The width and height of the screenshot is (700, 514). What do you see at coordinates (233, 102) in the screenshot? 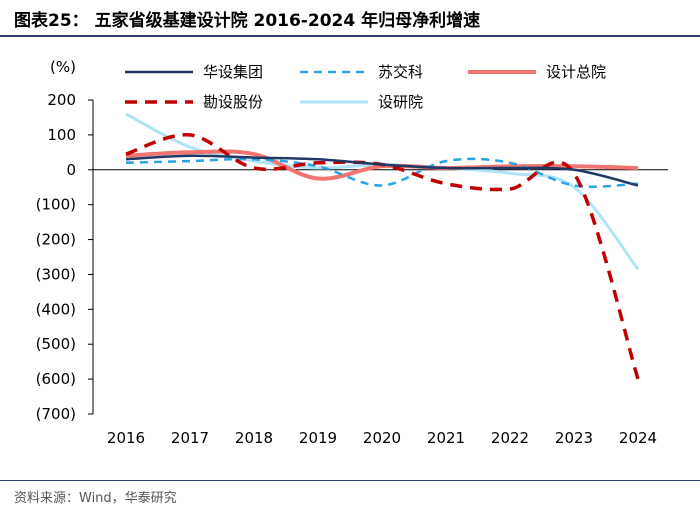
I see `legend-label-3: 勘设股份` at bounding box center [233, 102].